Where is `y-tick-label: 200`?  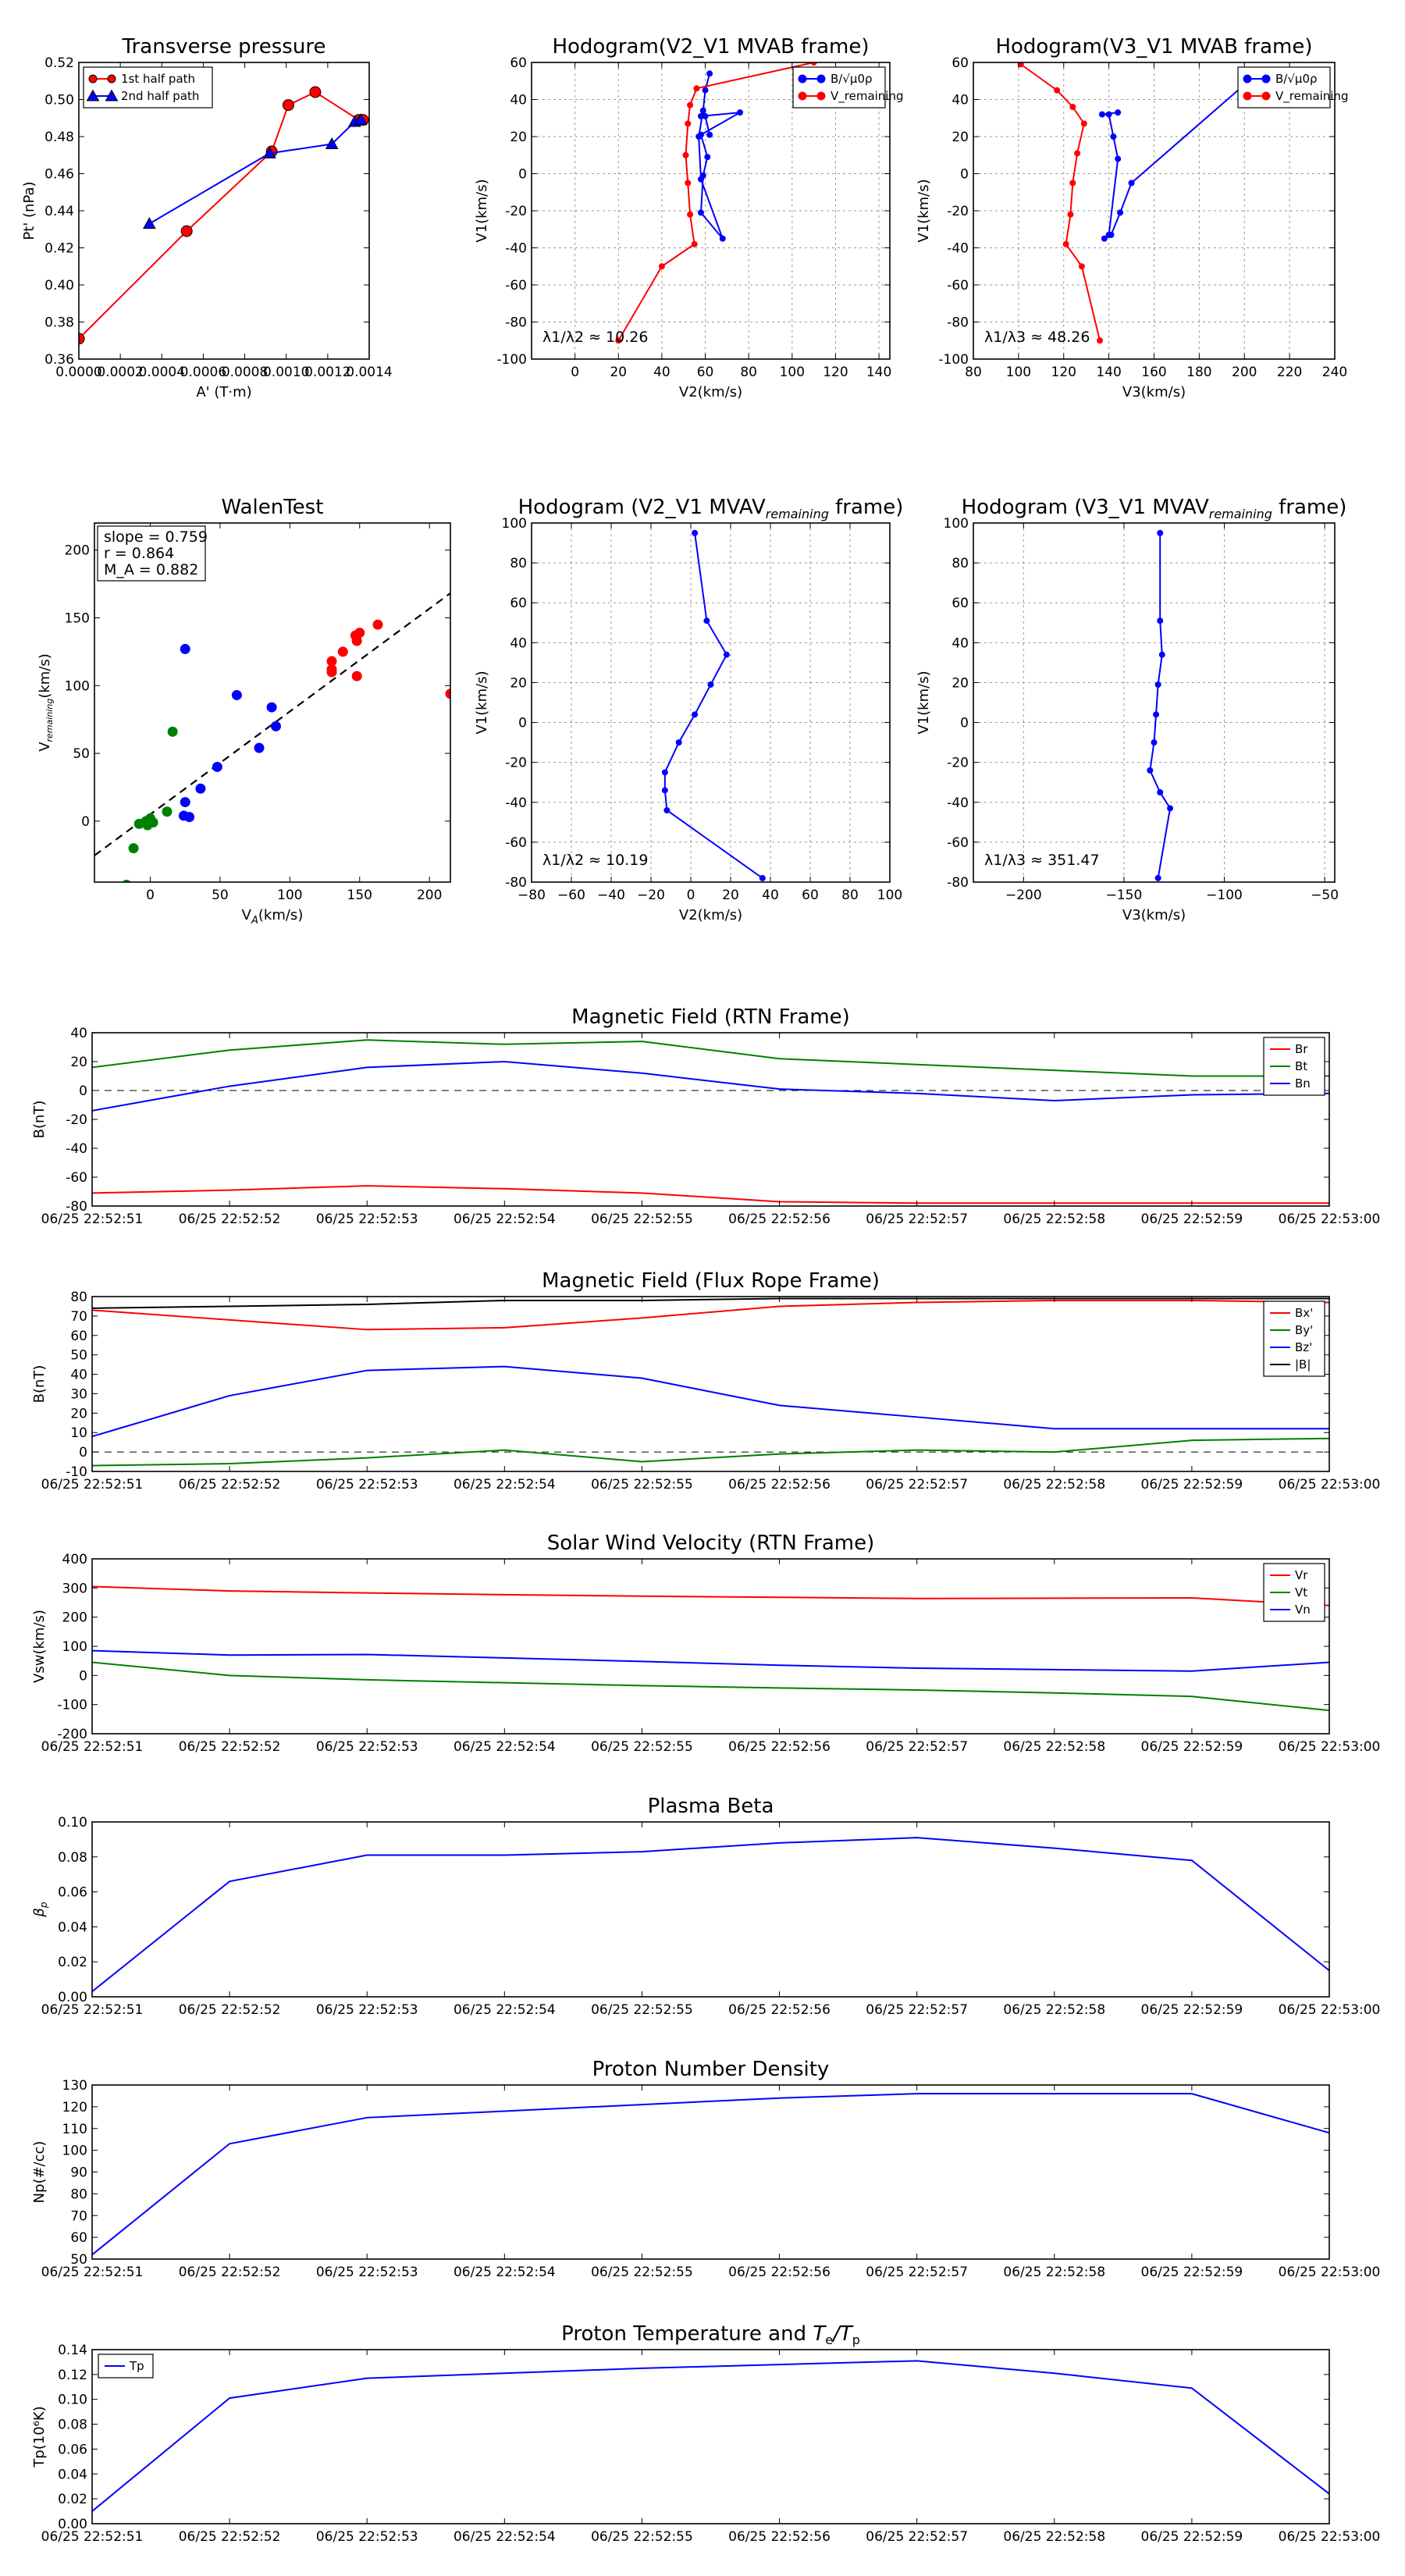
y-tick-label: 200 is located at coordinates (77, 551).